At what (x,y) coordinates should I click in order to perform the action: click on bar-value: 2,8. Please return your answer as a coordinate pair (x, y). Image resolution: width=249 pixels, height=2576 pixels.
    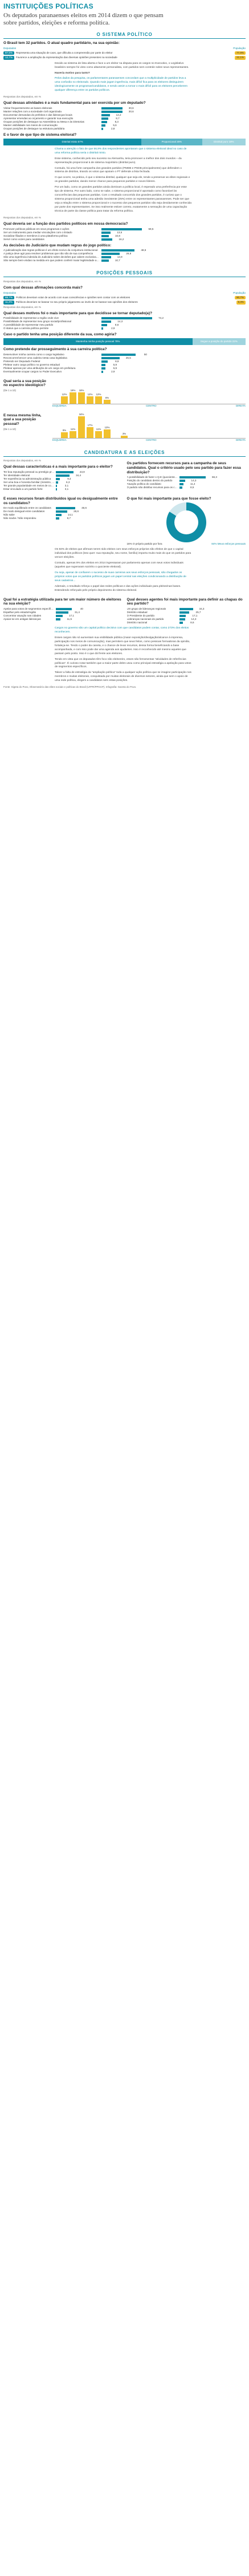
    Looking at the image, I should click on (113, 128).